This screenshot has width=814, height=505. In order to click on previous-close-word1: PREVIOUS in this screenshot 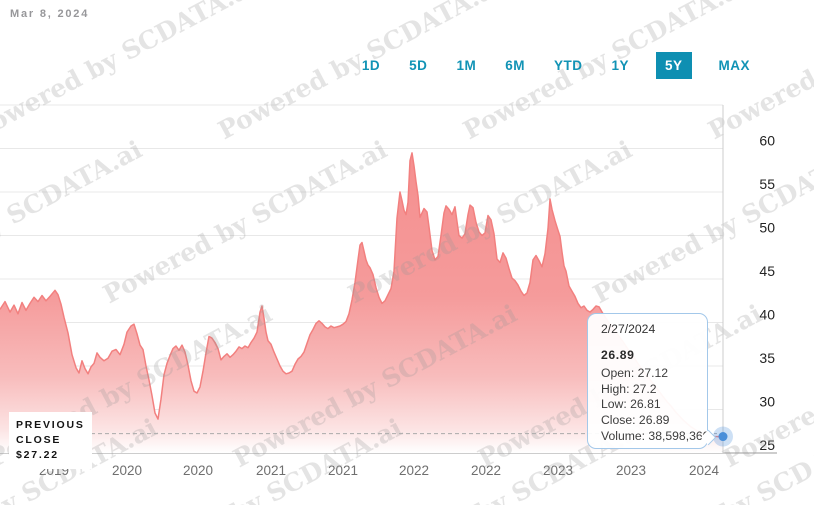, I will do `click(50, 425)`.